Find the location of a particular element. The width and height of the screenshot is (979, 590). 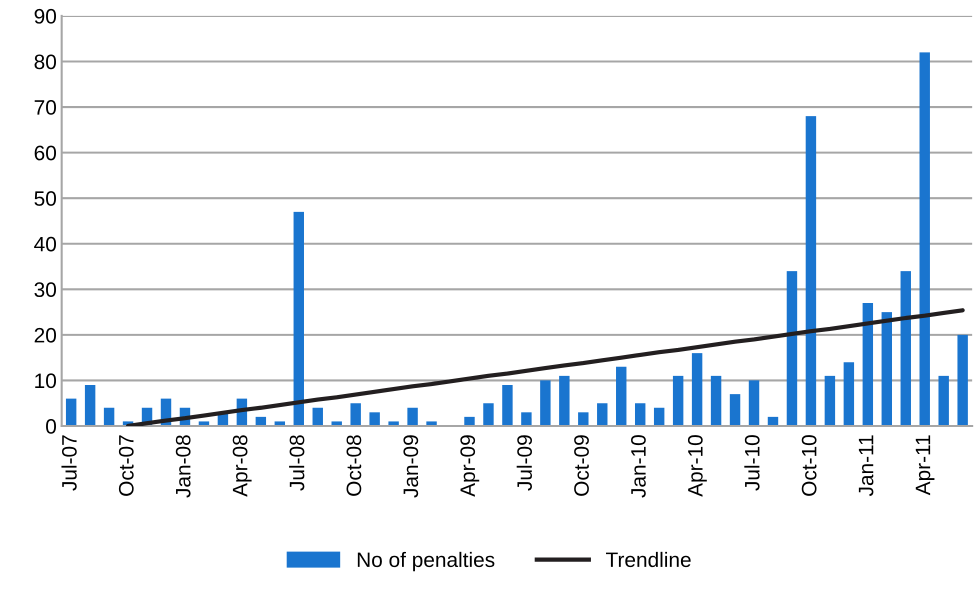

x-tick-label: Apr-09 is located at coordinates (470, 466).